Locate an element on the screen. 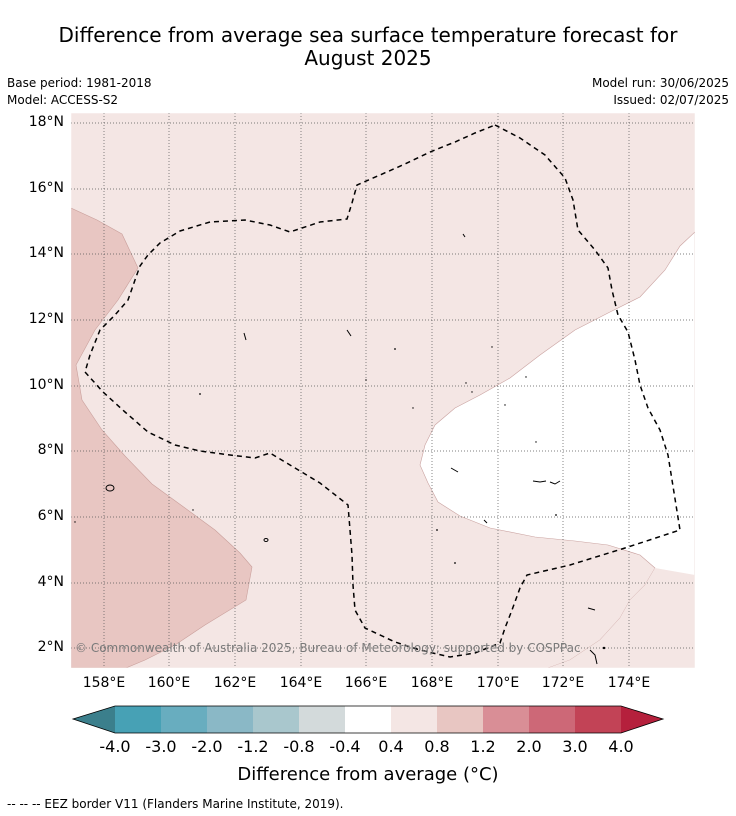 The height and width of the screenshot is (816, 736). model-text: Model: ACCESS-S2 is located at coordinates (63, 100).